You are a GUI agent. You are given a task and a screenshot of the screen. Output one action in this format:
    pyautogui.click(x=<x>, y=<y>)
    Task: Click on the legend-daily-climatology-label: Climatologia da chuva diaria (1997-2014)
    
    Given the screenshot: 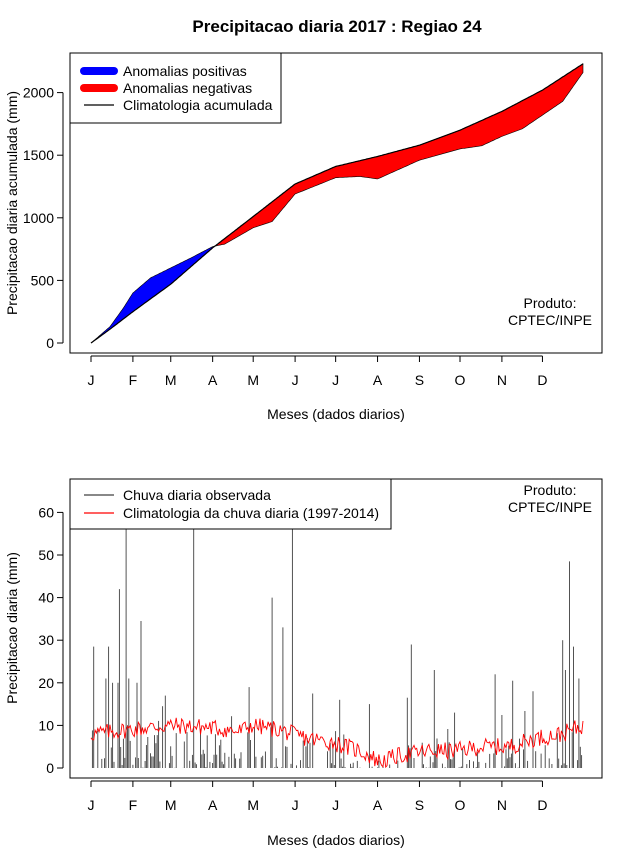 What is the action you would take?
    pyautogui.click(x=251, y=513)
    